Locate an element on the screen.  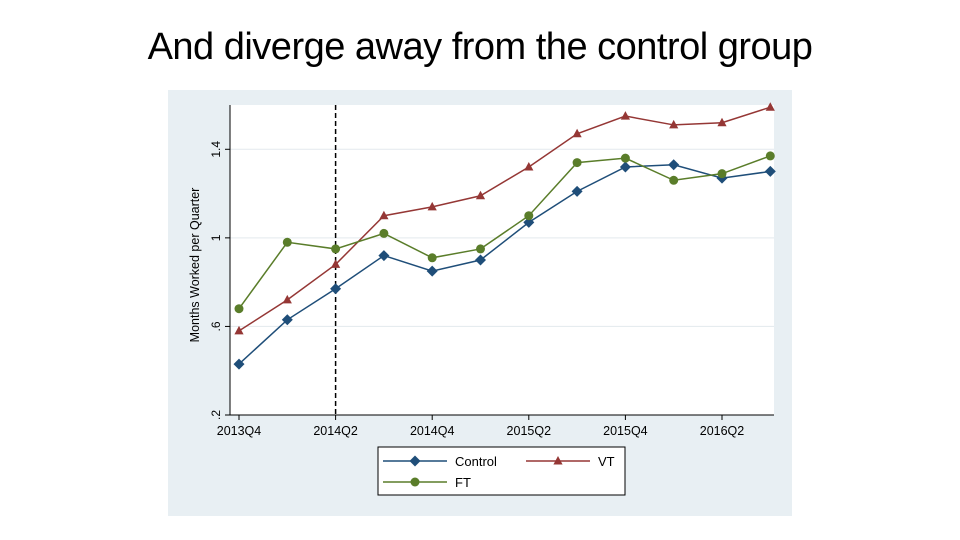
x-tick-label: 2015Q4 is located at coordinates (625, 431).